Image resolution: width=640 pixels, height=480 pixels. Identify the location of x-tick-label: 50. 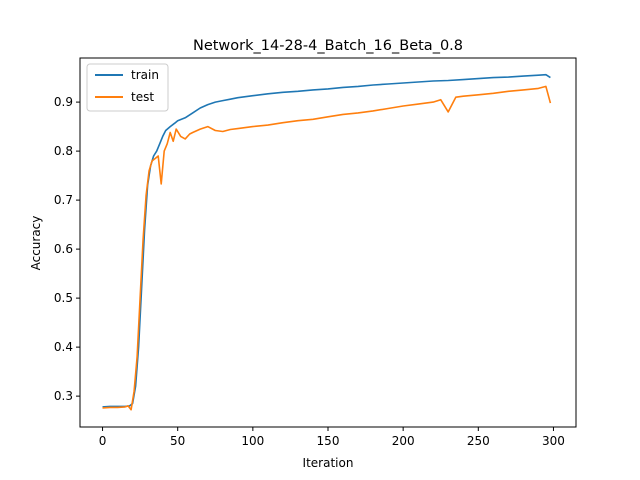
(177, 441).